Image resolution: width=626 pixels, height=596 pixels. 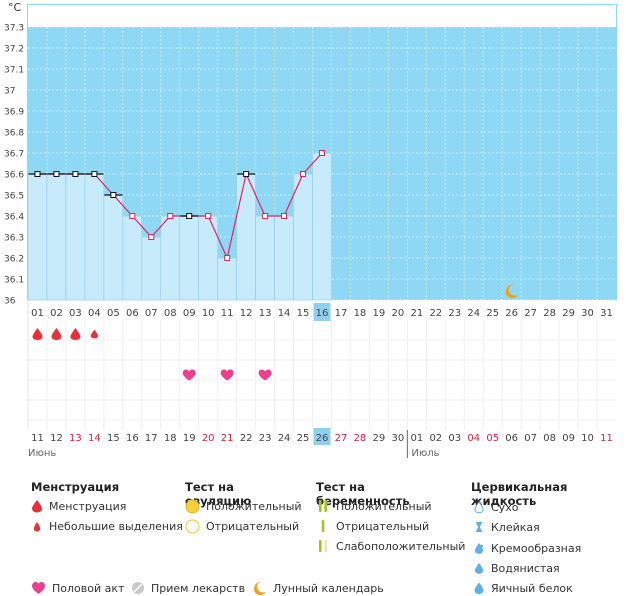 I want to click on legend-intercourse-item: Половой акт, so click(x=77, y=588).